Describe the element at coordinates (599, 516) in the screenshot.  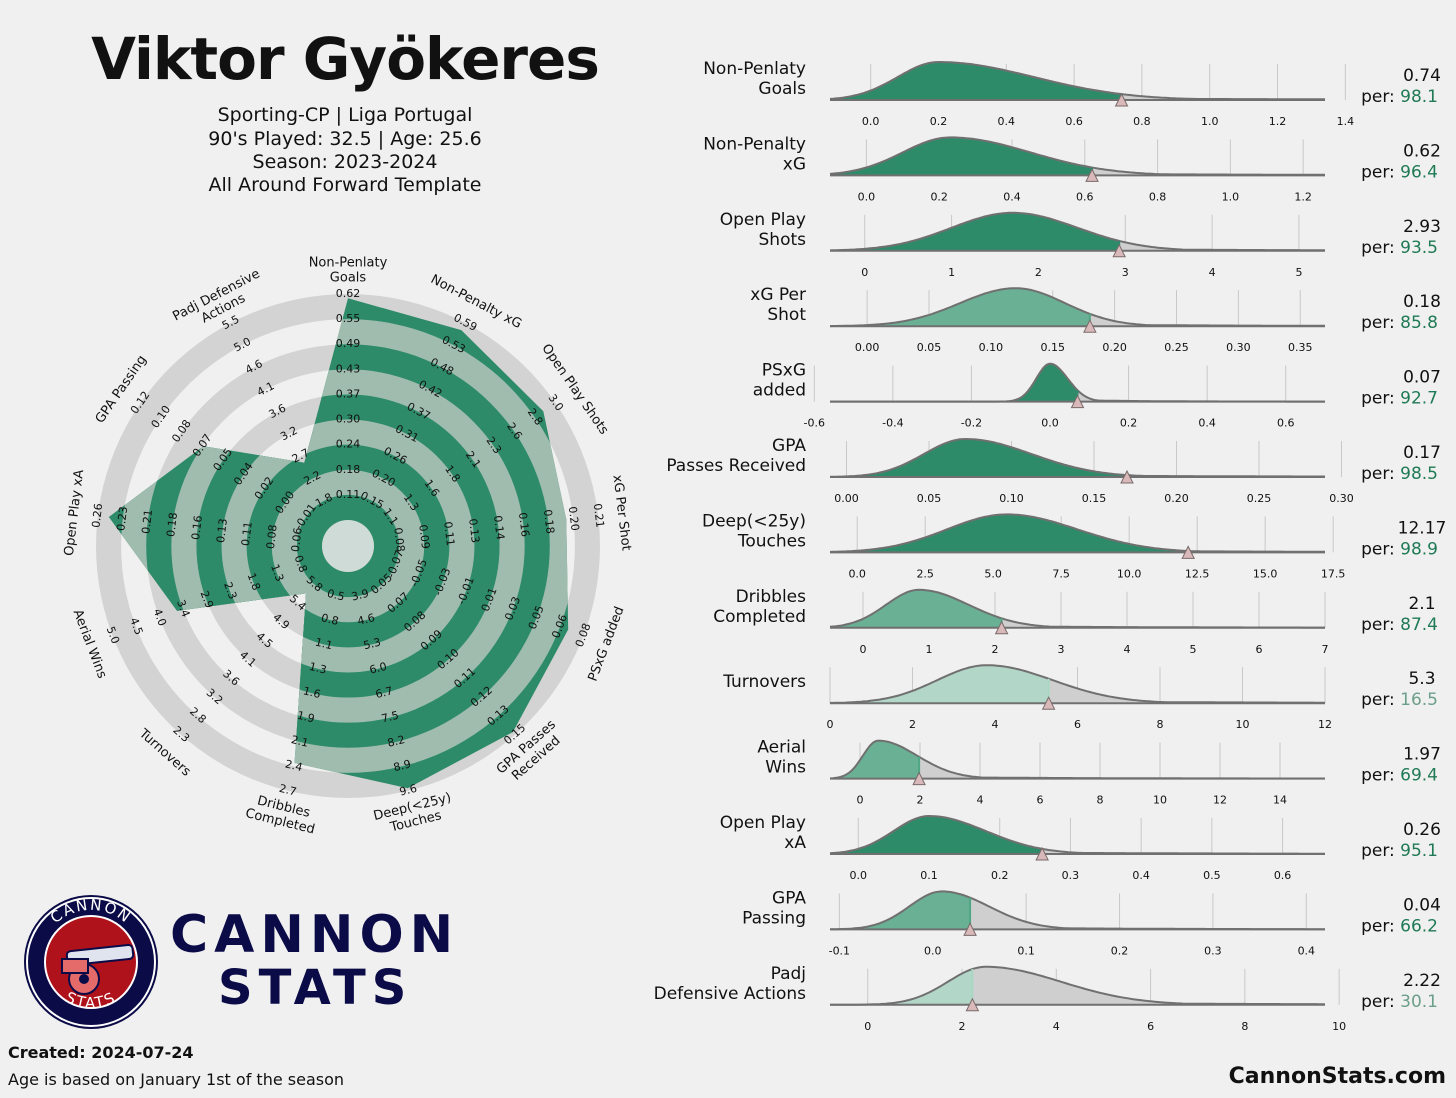
I see `radar-tick-label: 0.21` at that location.